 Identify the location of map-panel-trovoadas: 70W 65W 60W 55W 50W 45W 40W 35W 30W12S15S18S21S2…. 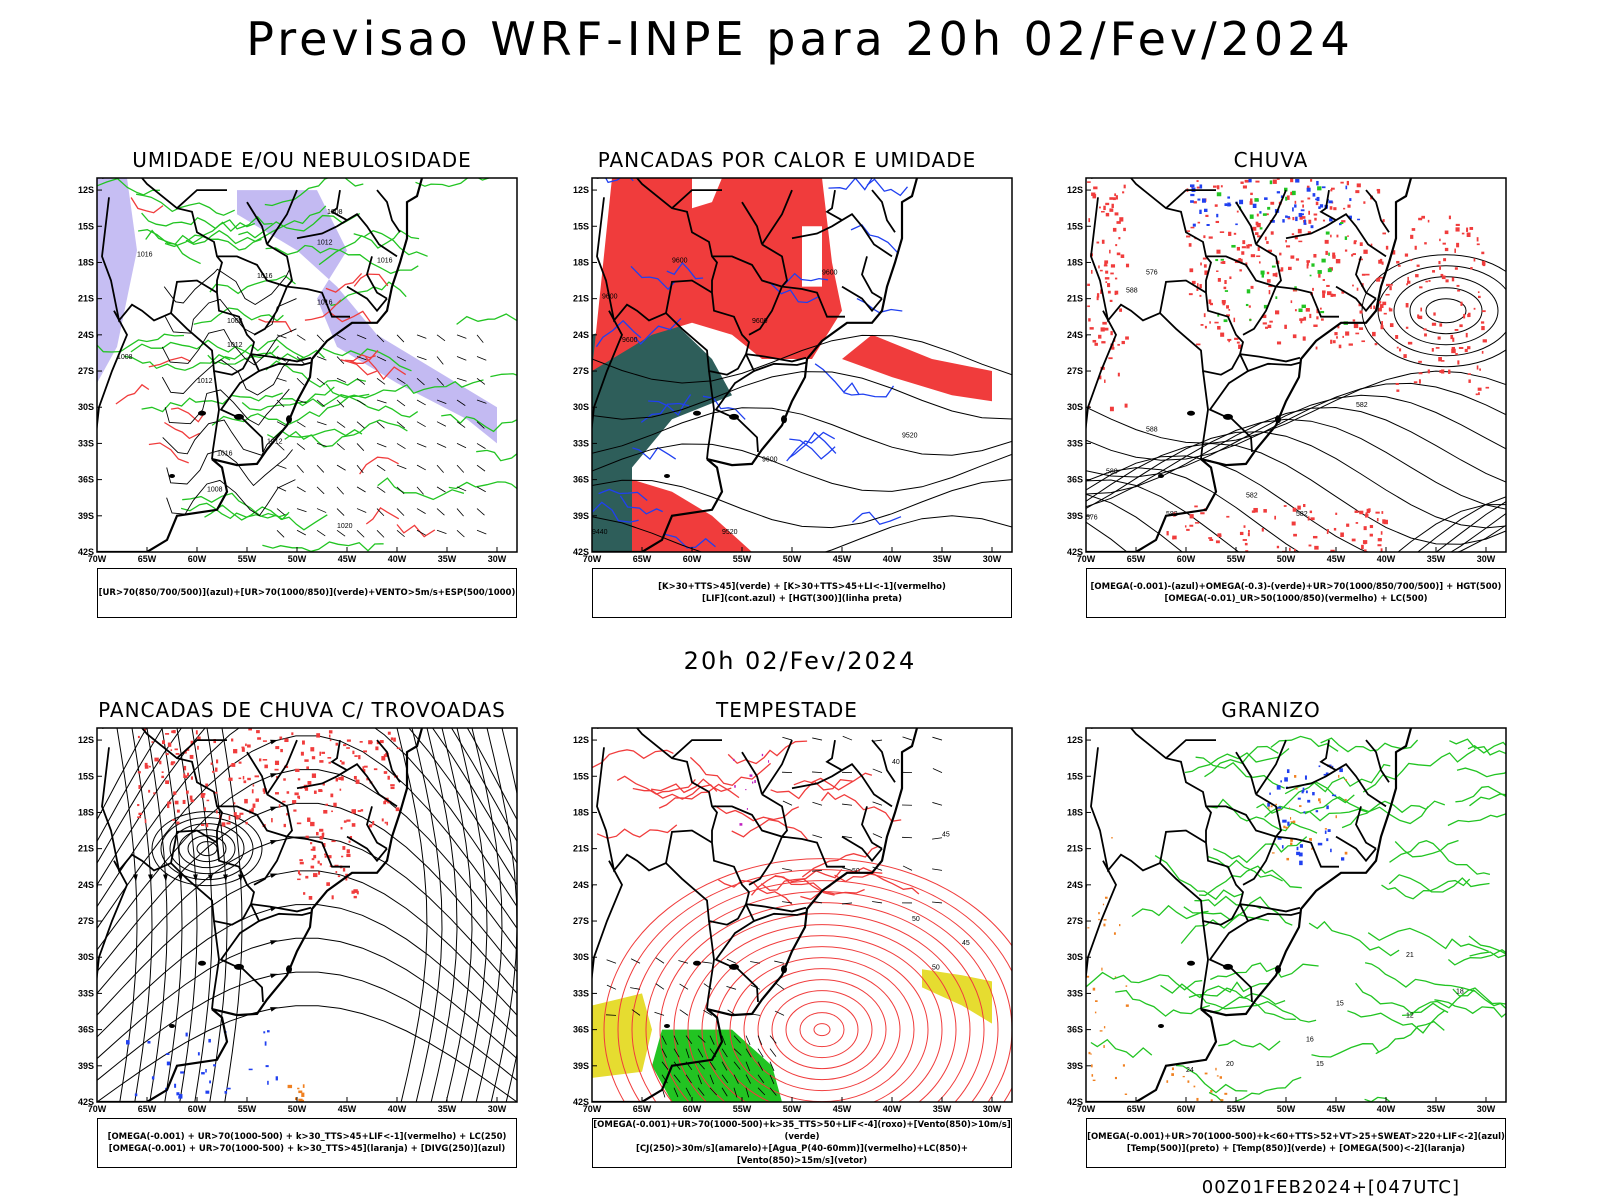
(298, 920).